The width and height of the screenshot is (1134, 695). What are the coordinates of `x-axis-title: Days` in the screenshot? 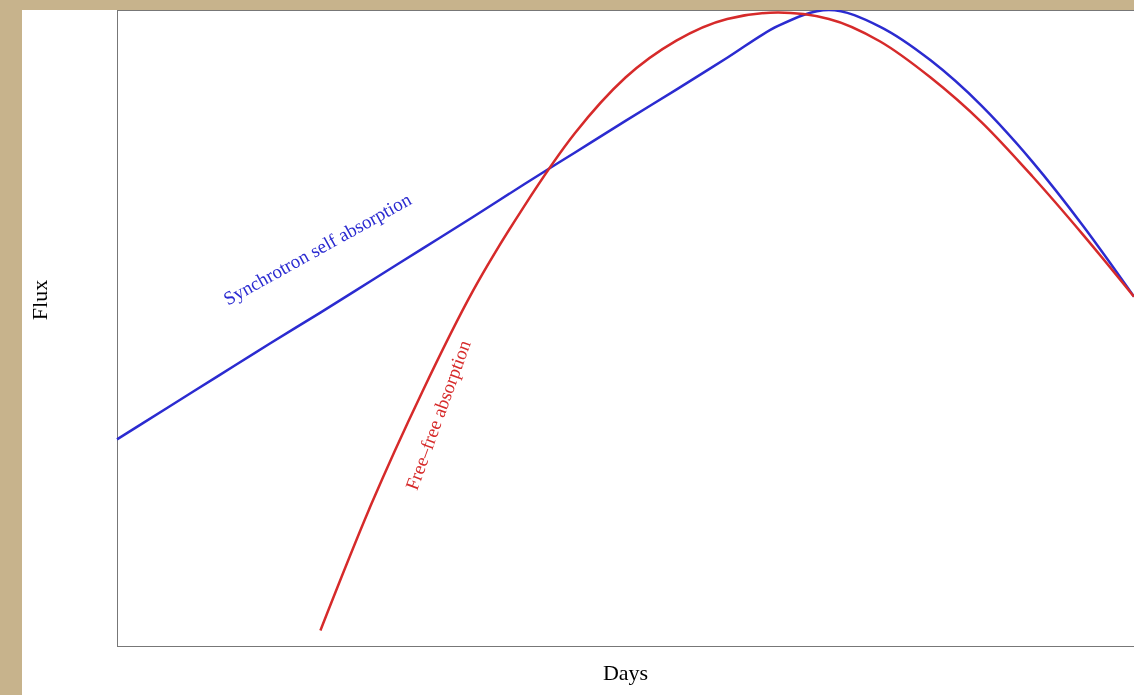 It's located at (625, 673).